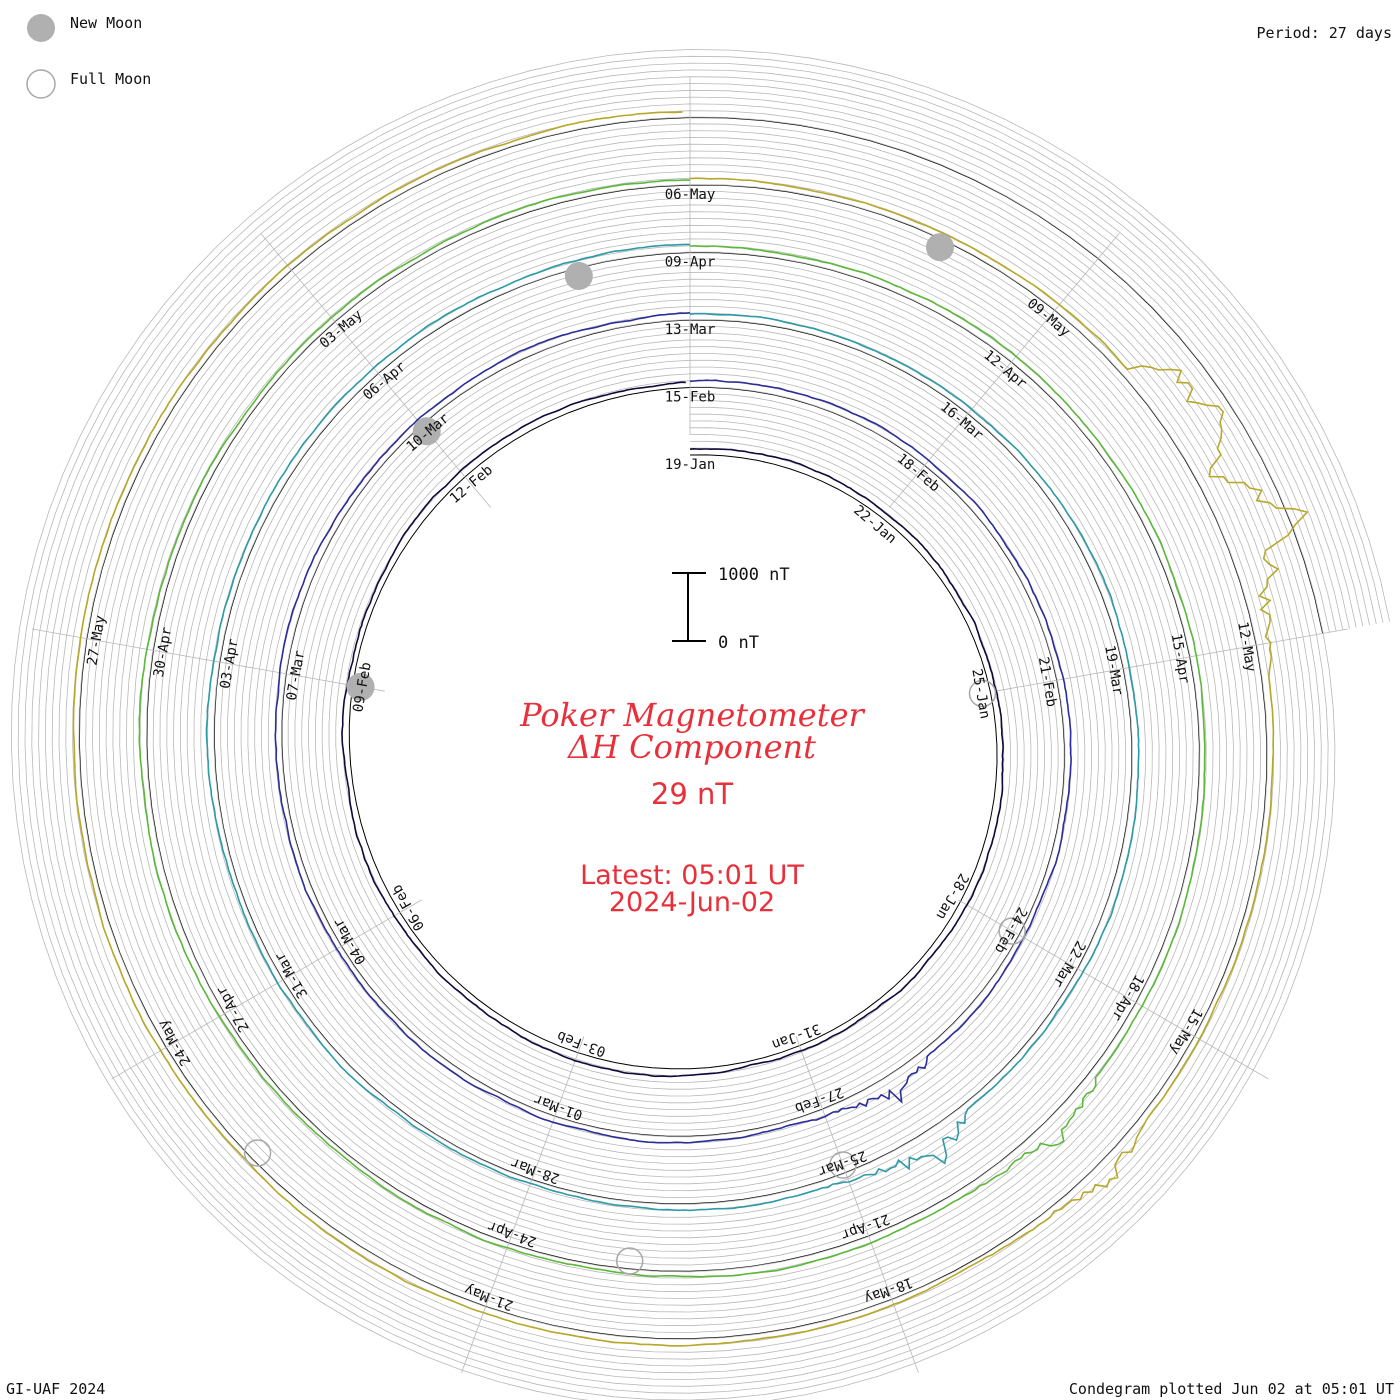 The width and height of the screenshot is (1400, 1400). I want to click on plotted-label: Condegram plotted Jun 02 at 05:01 UT, so click(1231, 1389).